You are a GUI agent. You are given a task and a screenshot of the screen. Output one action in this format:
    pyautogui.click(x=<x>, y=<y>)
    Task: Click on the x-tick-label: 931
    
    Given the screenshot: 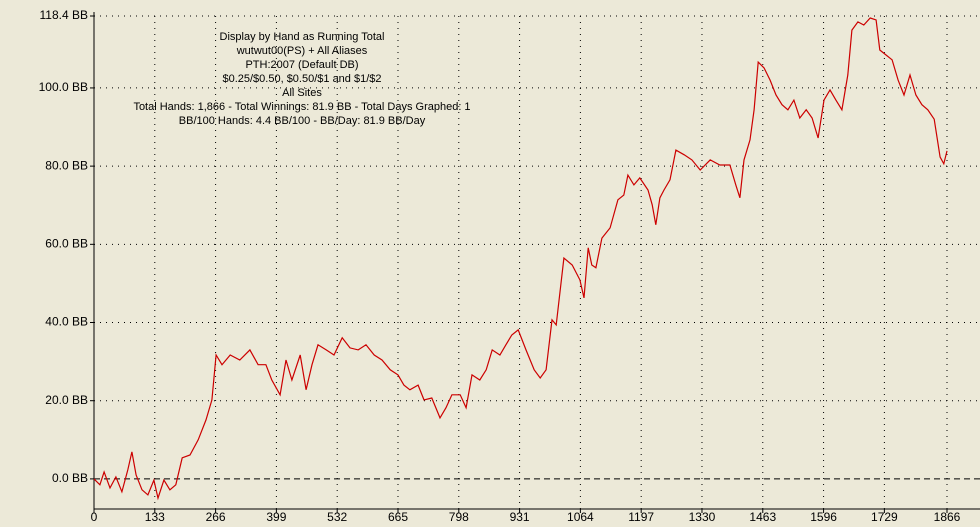 What is the action you would take?
    pyautogui.click(x=520, y=517)
    